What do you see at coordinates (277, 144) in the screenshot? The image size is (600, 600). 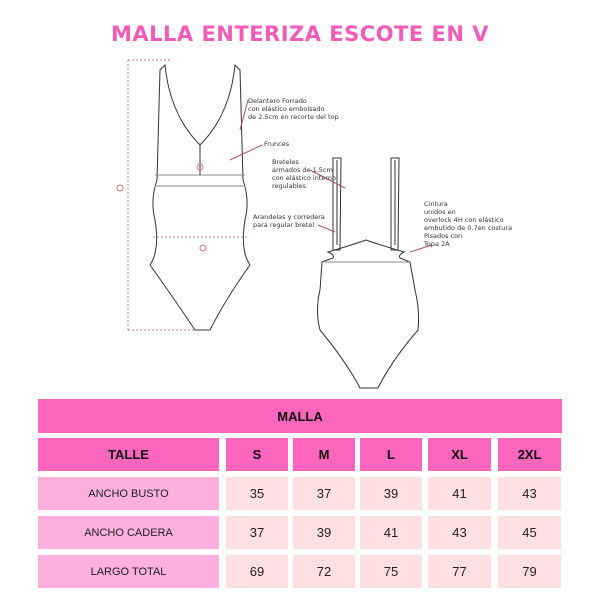 I see `note-frunces: Frunces` at bounding box center [277, 144].